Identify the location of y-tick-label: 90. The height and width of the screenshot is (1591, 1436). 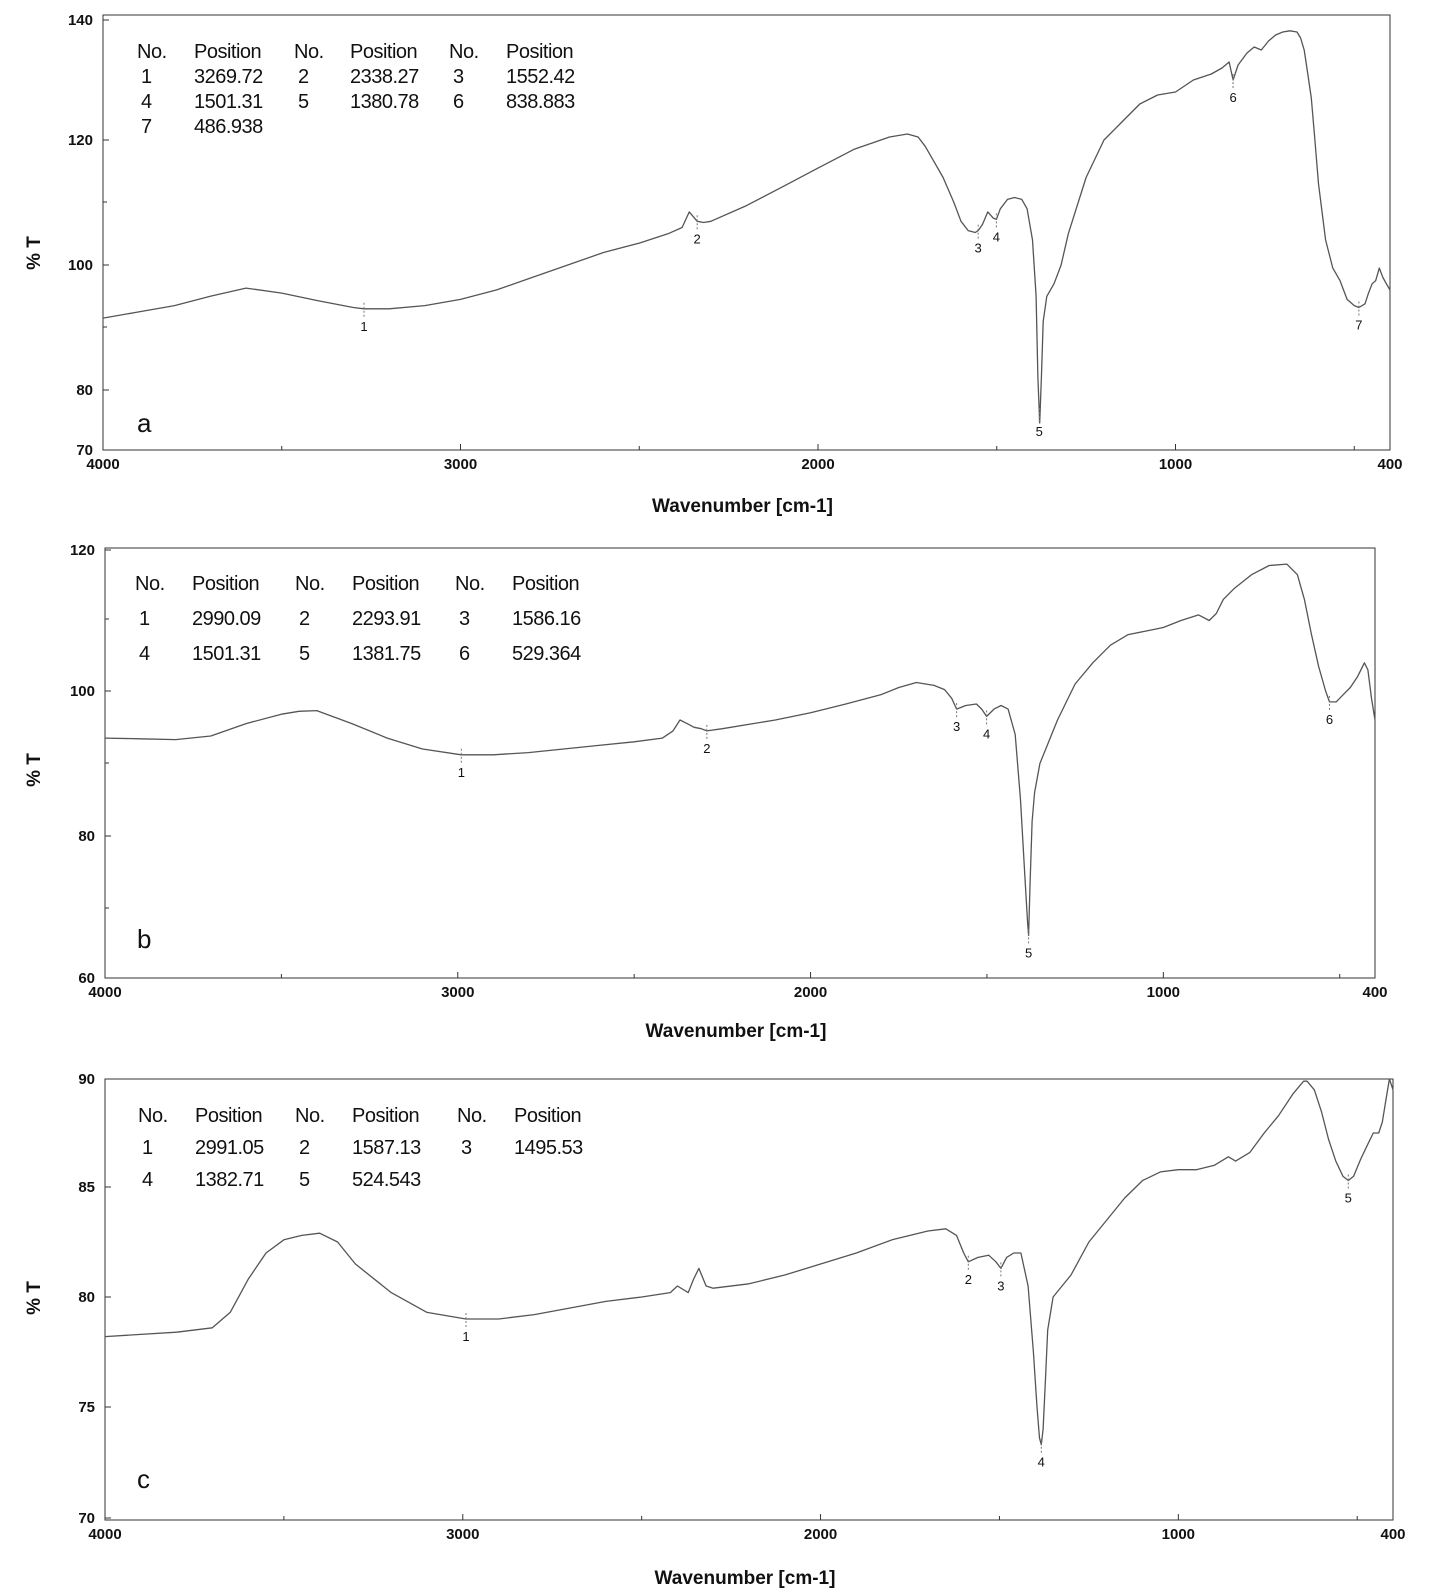
(86, 1079).